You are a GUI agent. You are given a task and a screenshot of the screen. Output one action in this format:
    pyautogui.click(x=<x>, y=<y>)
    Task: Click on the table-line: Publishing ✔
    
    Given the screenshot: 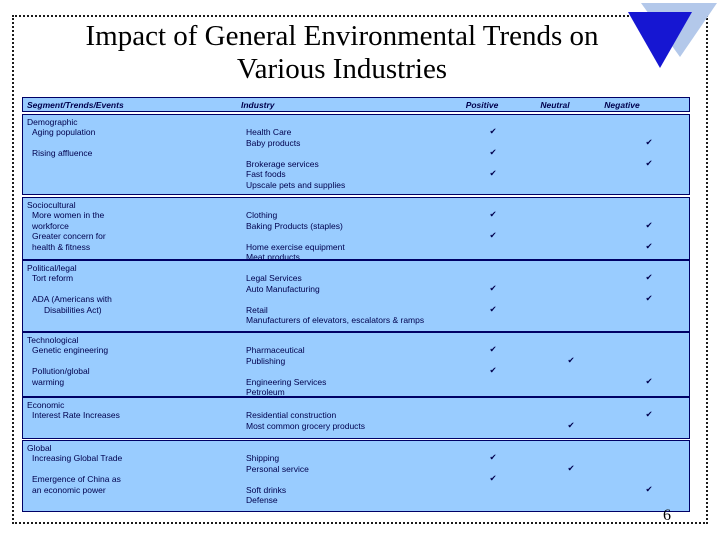 What is the action you would take?
    pyautogui.click(x=356, y=361)
    